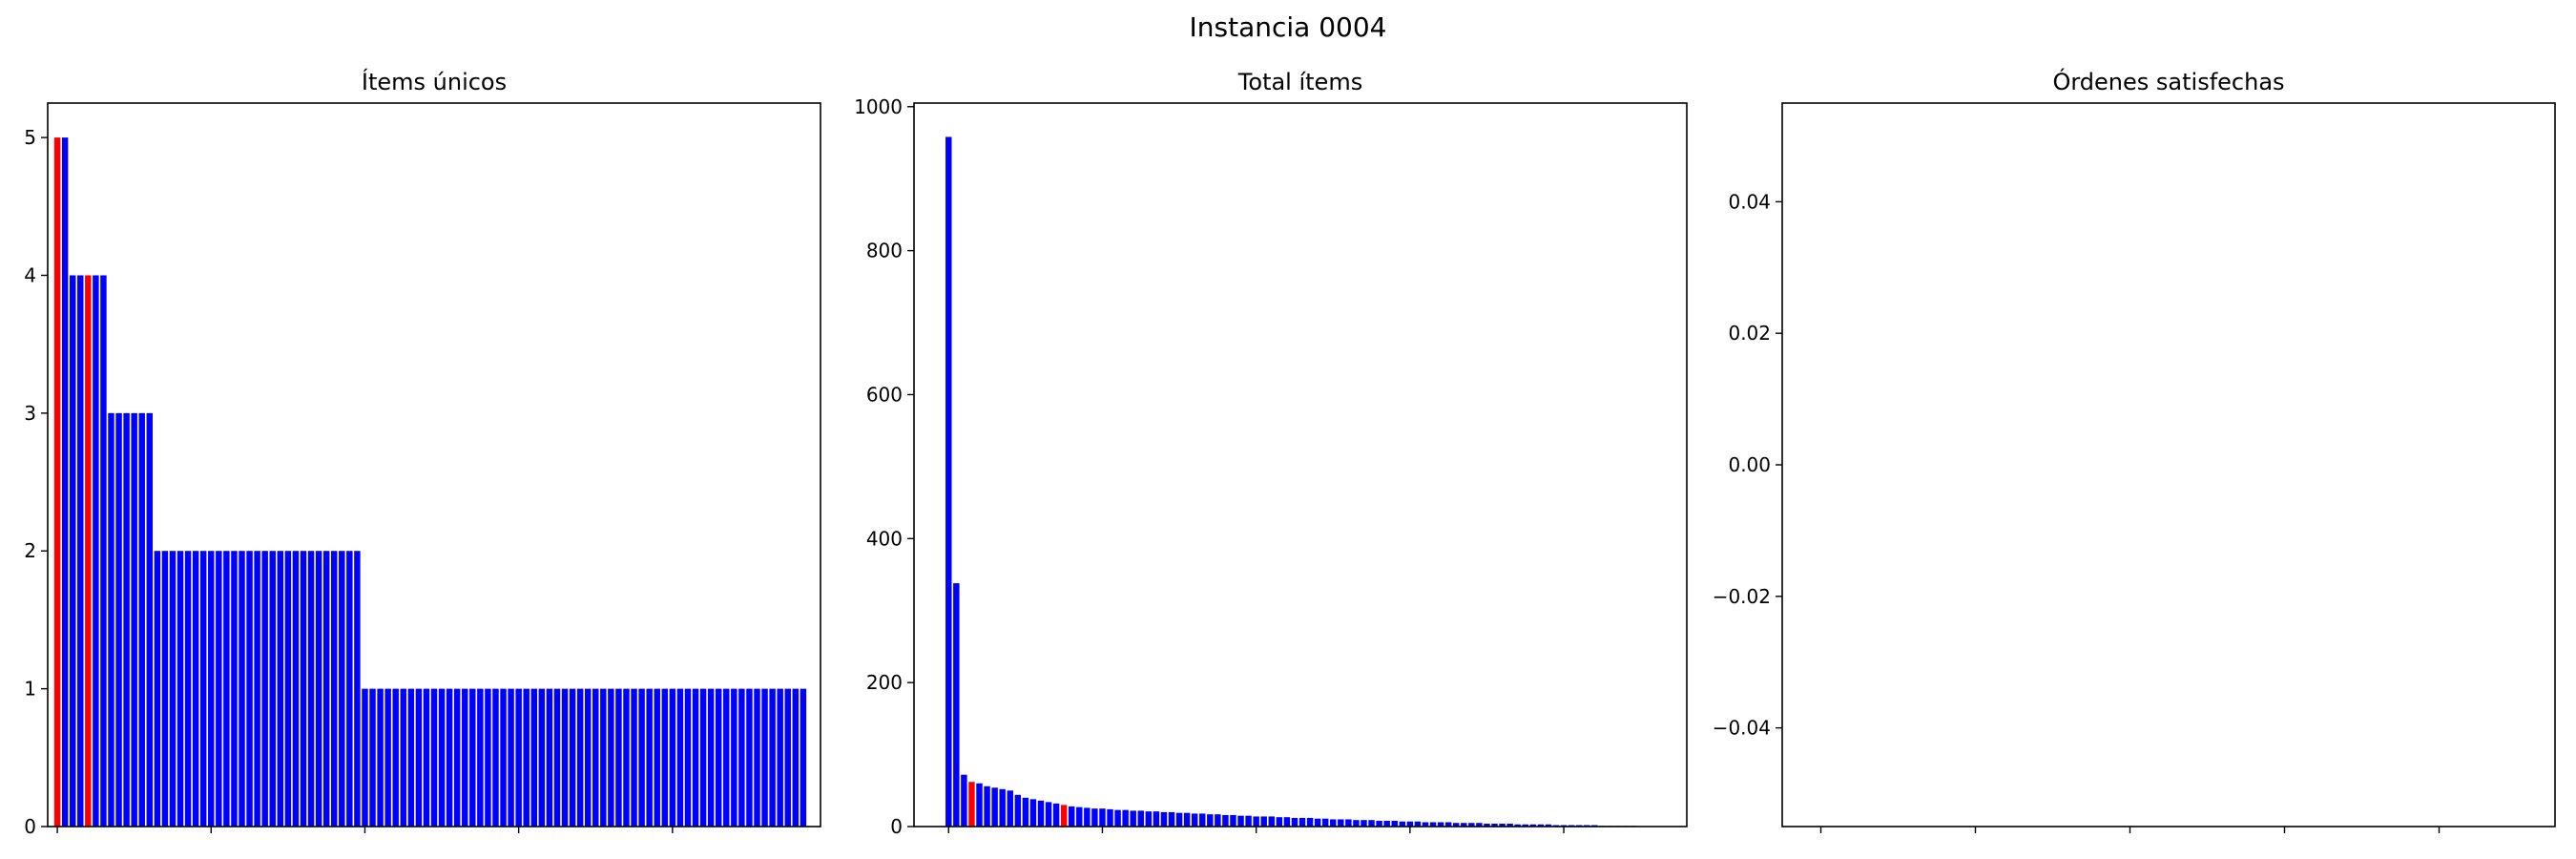  Describe the element at coordinates (30, 689) in the screenshot. I see `y-tick-label: 1` at that location.